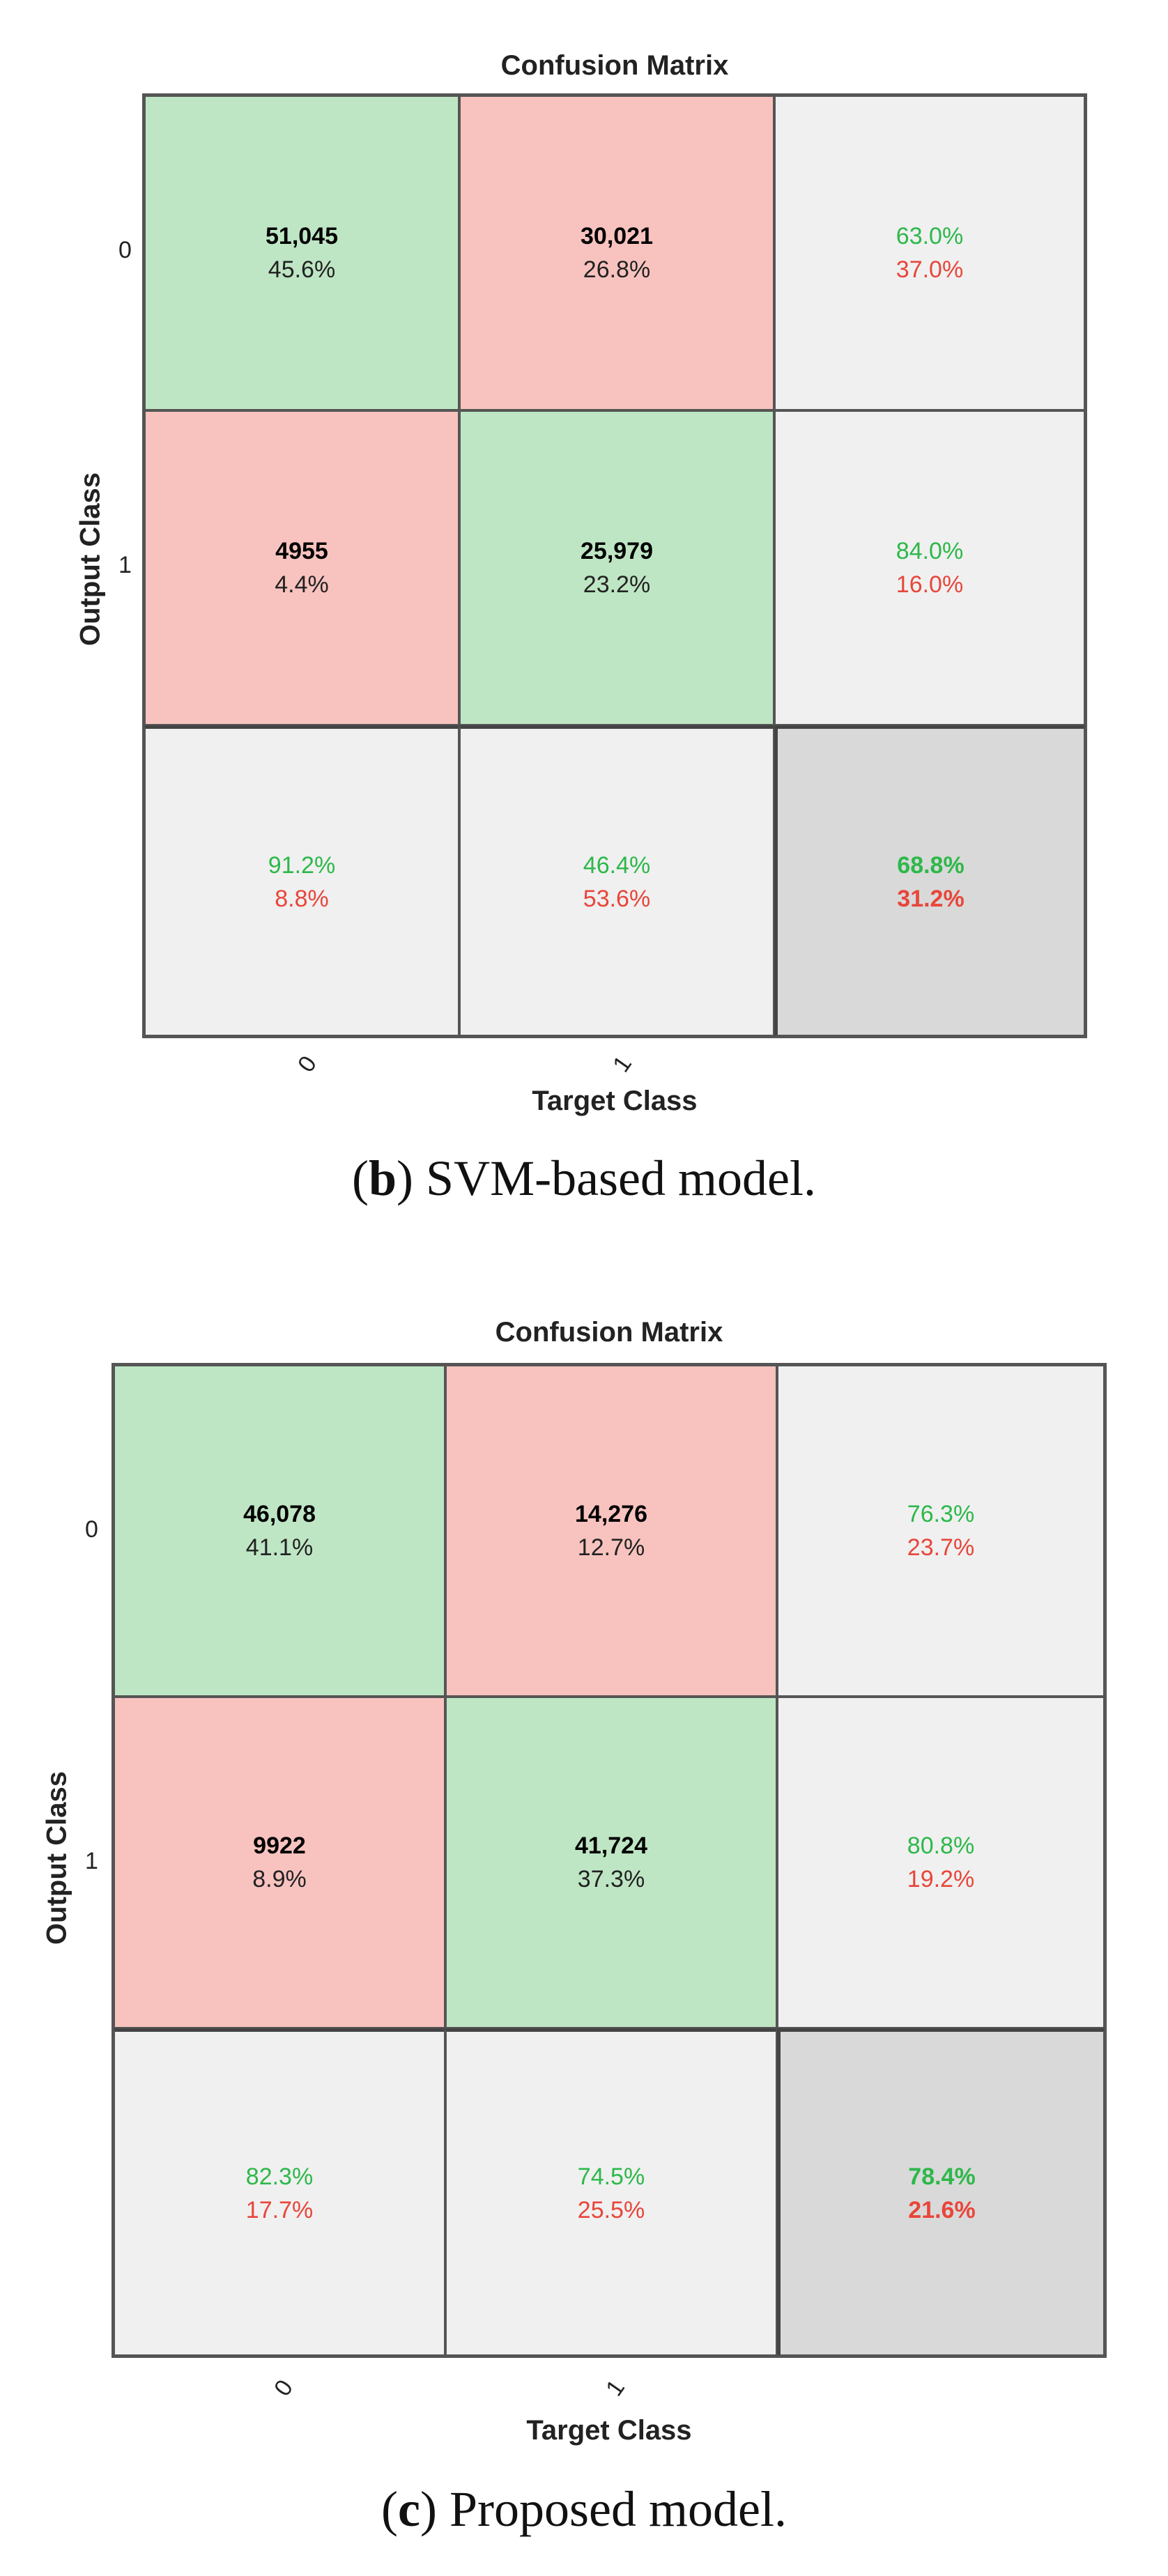 The image size is (1168, 2576). I want to click on col-summary-bad: 17.7%, so click(280, 2209).